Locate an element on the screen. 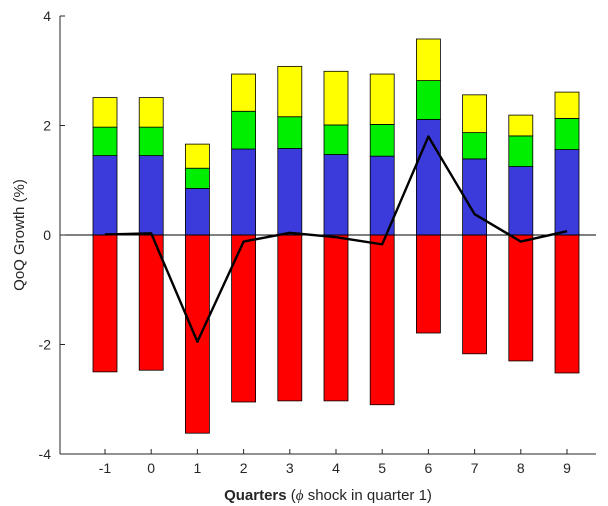  x-tick-label-3: 3 is located at coordinates (290, 468).